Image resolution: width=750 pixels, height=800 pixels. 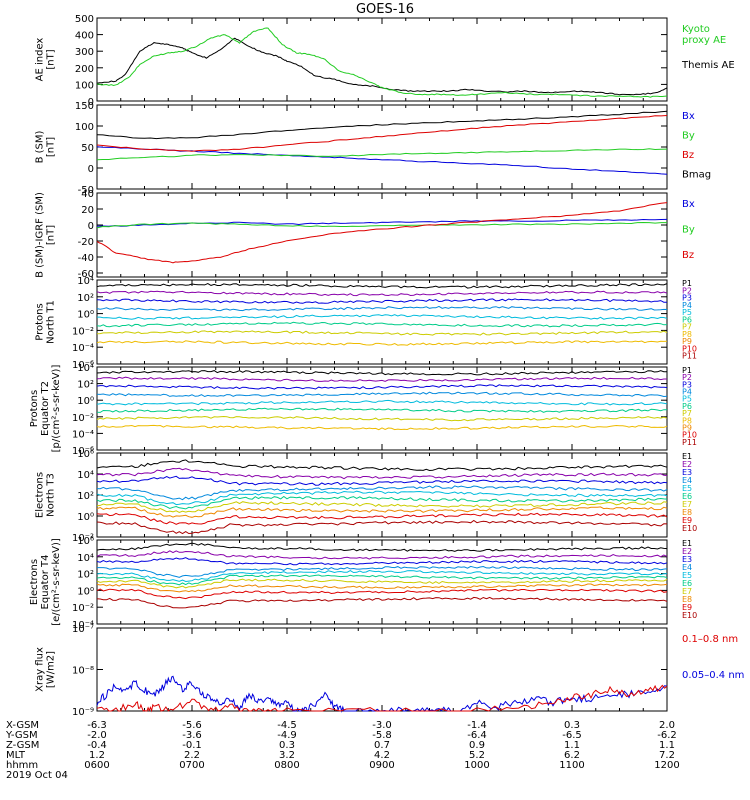 What do you see at coordinates (667, 725) in the screenshot?
I see `axis-tick-value: 2.0` at bounding box center [667, 725].